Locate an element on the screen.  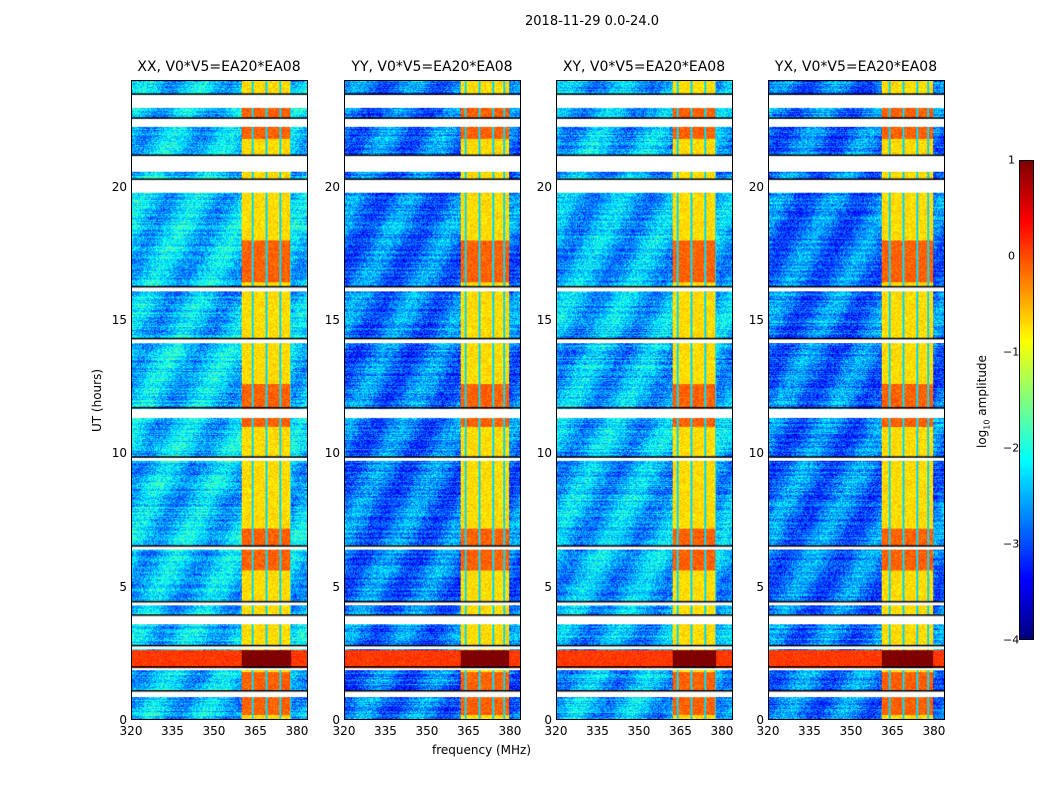
colorbar is located at coordinates (1026, 400).